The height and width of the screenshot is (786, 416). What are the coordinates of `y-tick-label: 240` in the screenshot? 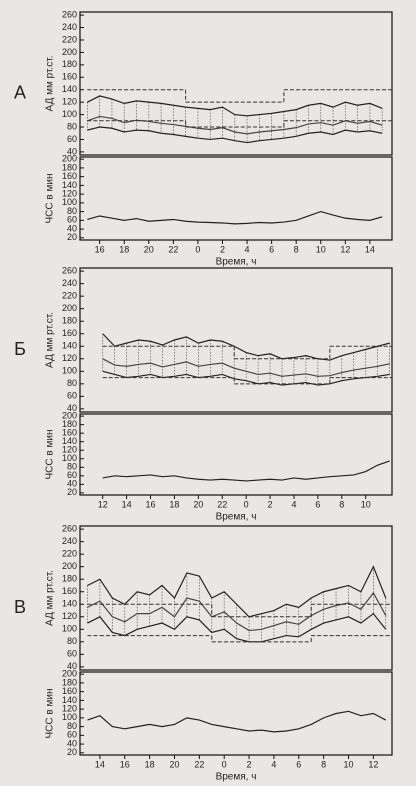 It's located at (69, 283).